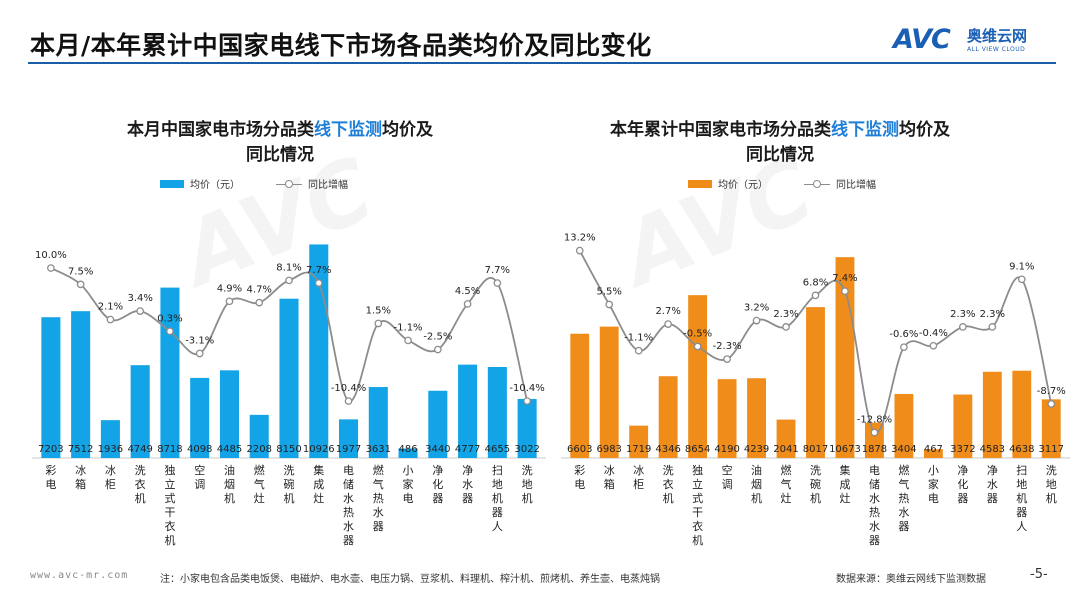  I want to click on right-category-label: 空调, so click(727, 477).